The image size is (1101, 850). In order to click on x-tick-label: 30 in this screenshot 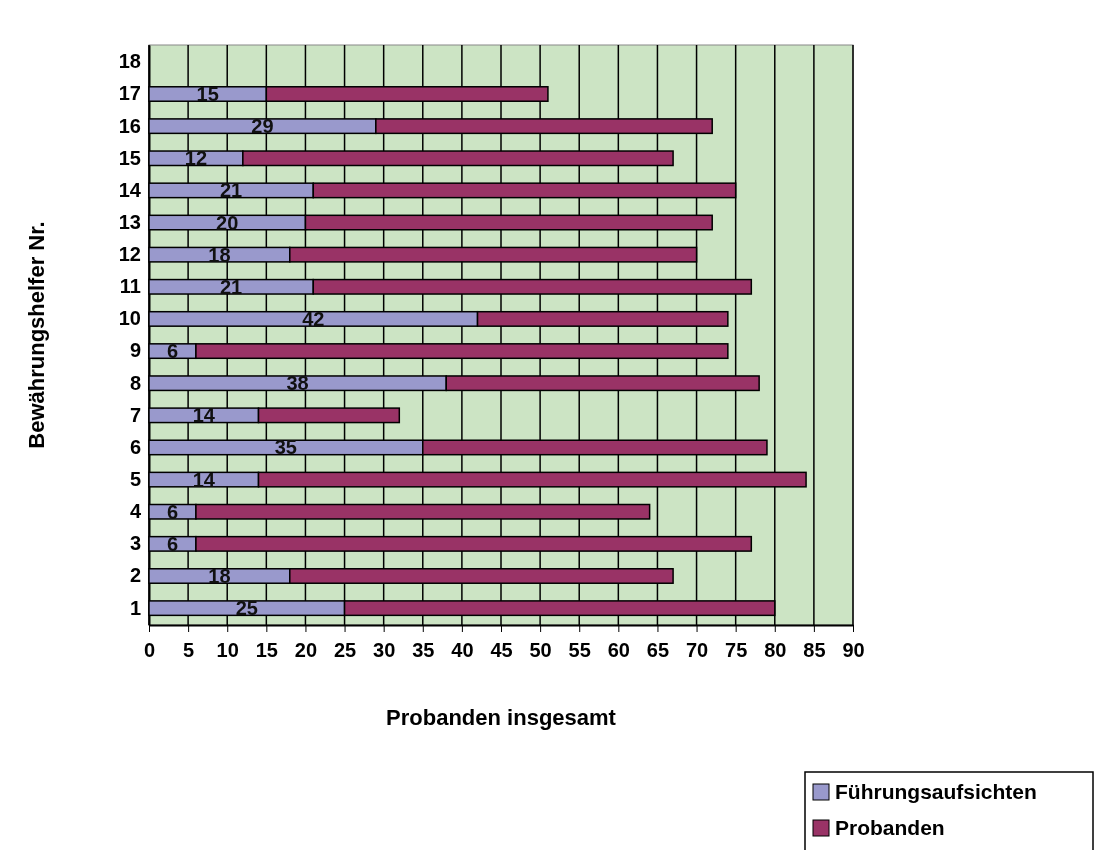, I will do `click(384, 650)`.